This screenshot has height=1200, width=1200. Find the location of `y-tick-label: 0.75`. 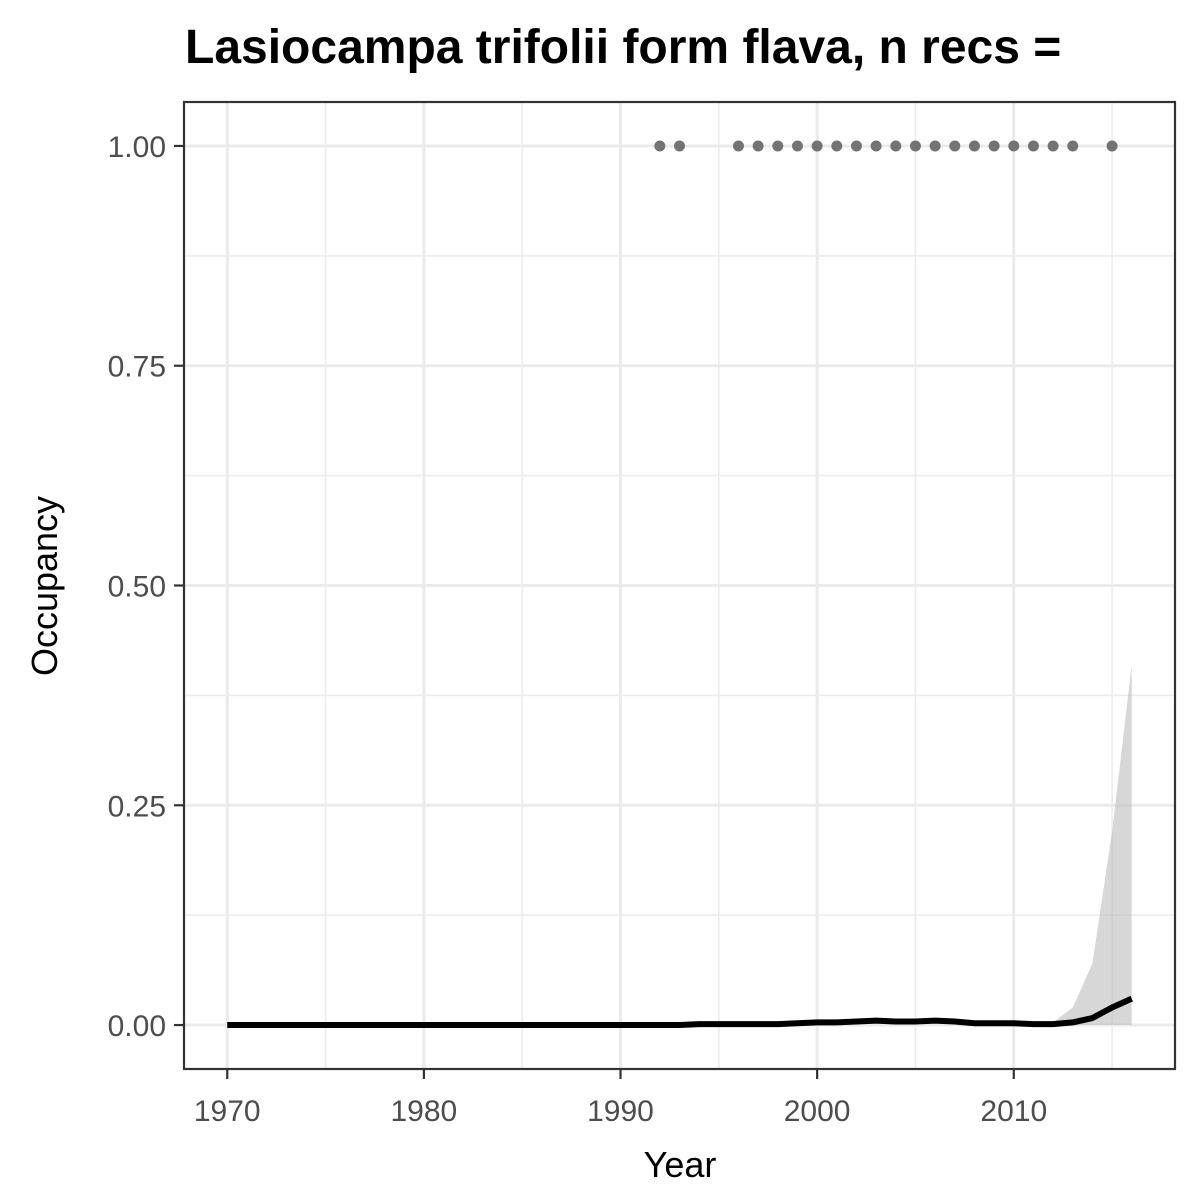

y-tick-label: 0.75 is located at coordinates (137, 367).